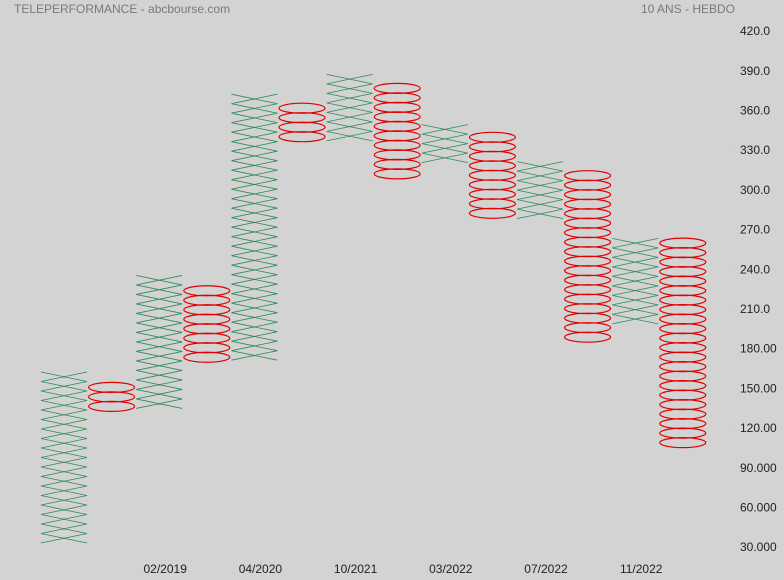  I want to click on y-tick-label: 420.0, so click(755, 31).